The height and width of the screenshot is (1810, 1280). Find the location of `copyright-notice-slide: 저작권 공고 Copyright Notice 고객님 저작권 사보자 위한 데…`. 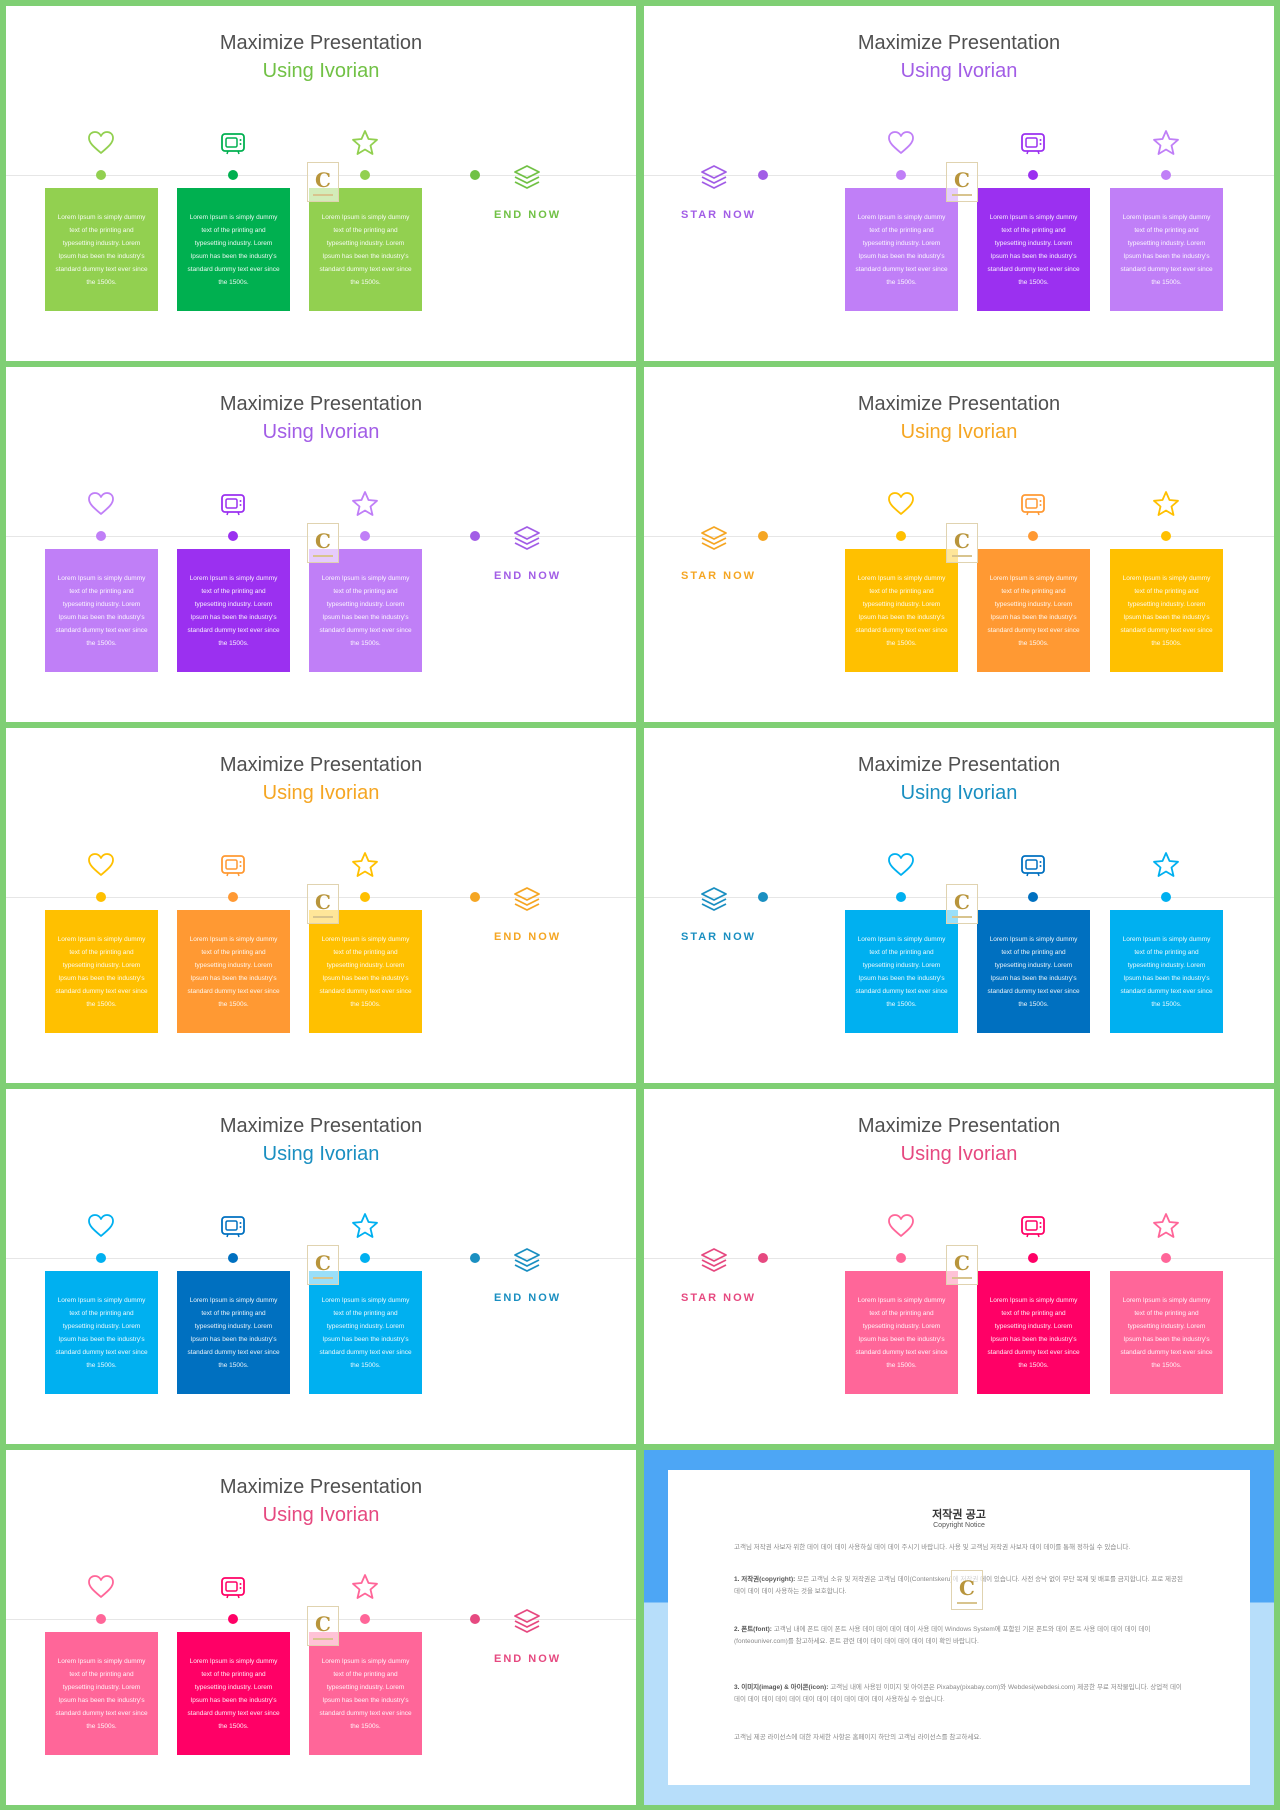

copyright-notice-slide: 저작권 공고 Copyright Notice 고객님 저작권 사보자 위한 데… is located at coordinates (959, 1627).